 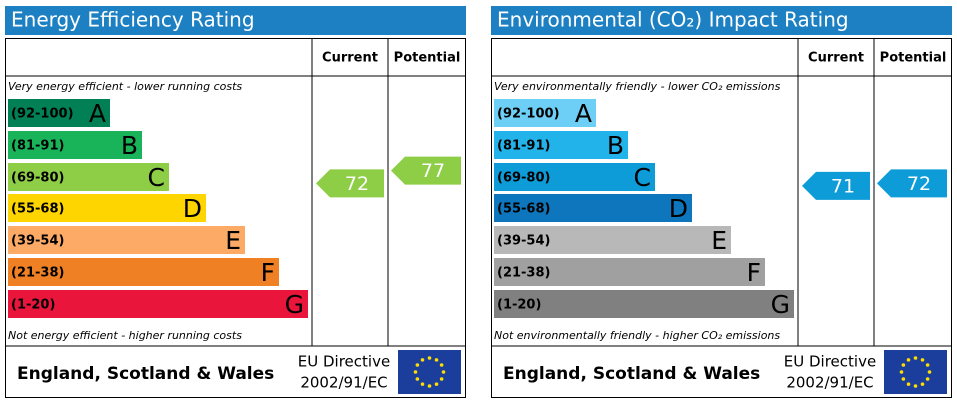 What do you see at coordinates (843, 186) in the screenshot?
I see `rating-value: 71` at bounding box center [843, 186].